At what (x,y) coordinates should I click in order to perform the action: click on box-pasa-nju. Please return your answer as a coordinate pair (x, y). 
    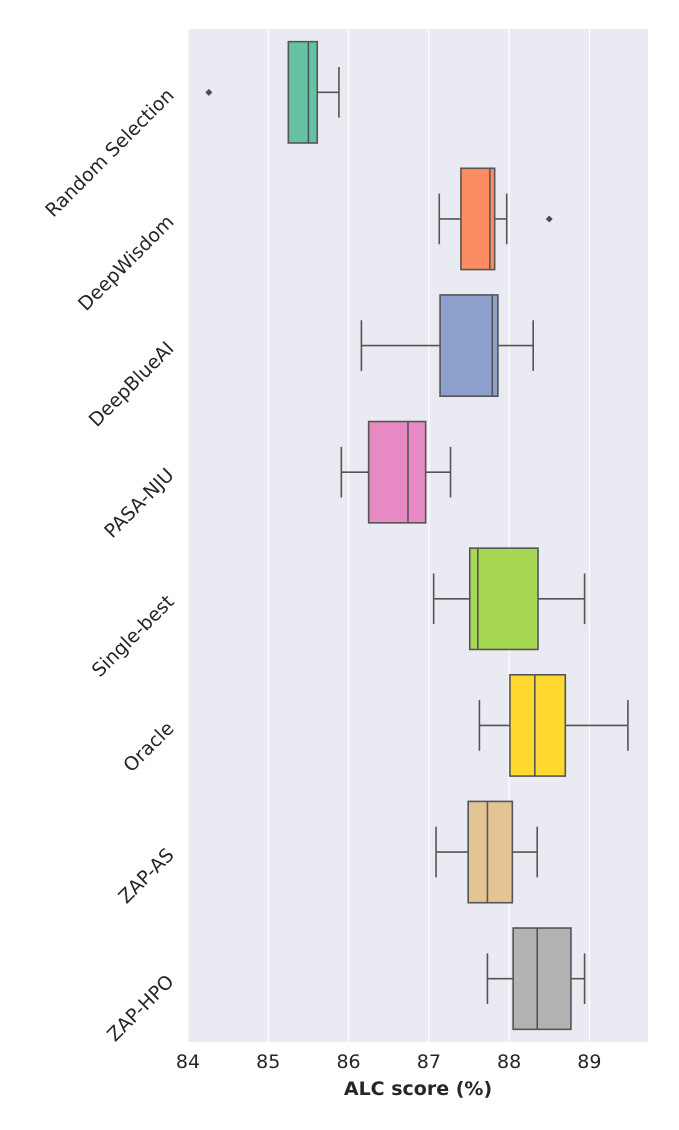
    Looking at the image, I should click on (396, 472).